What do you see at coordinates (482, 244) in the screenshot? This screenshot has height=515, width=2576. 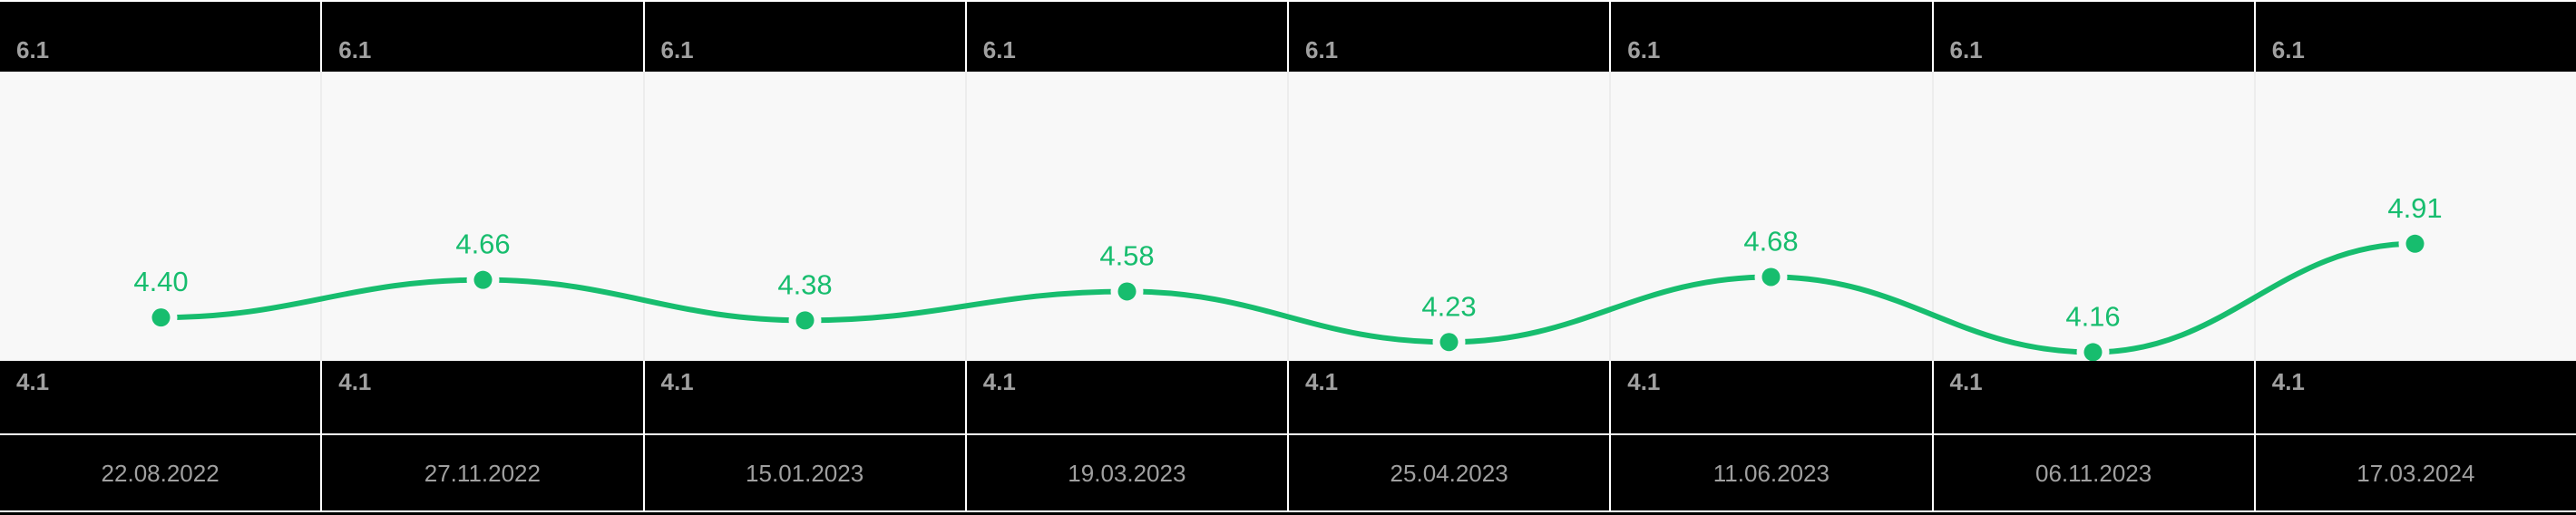 I see `point-value-label: 4.66` at bounding box center [482, 244].